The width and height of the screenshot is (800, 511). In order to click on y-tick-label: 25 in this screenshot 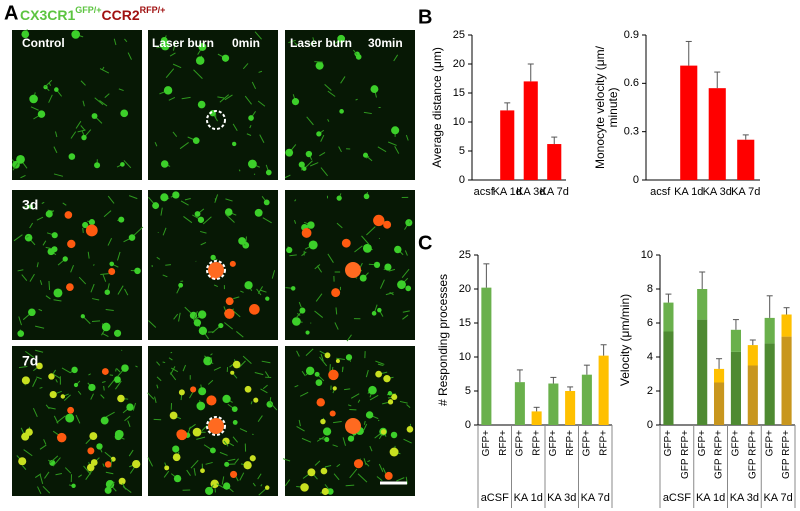, I will do `click(459, 35)`.